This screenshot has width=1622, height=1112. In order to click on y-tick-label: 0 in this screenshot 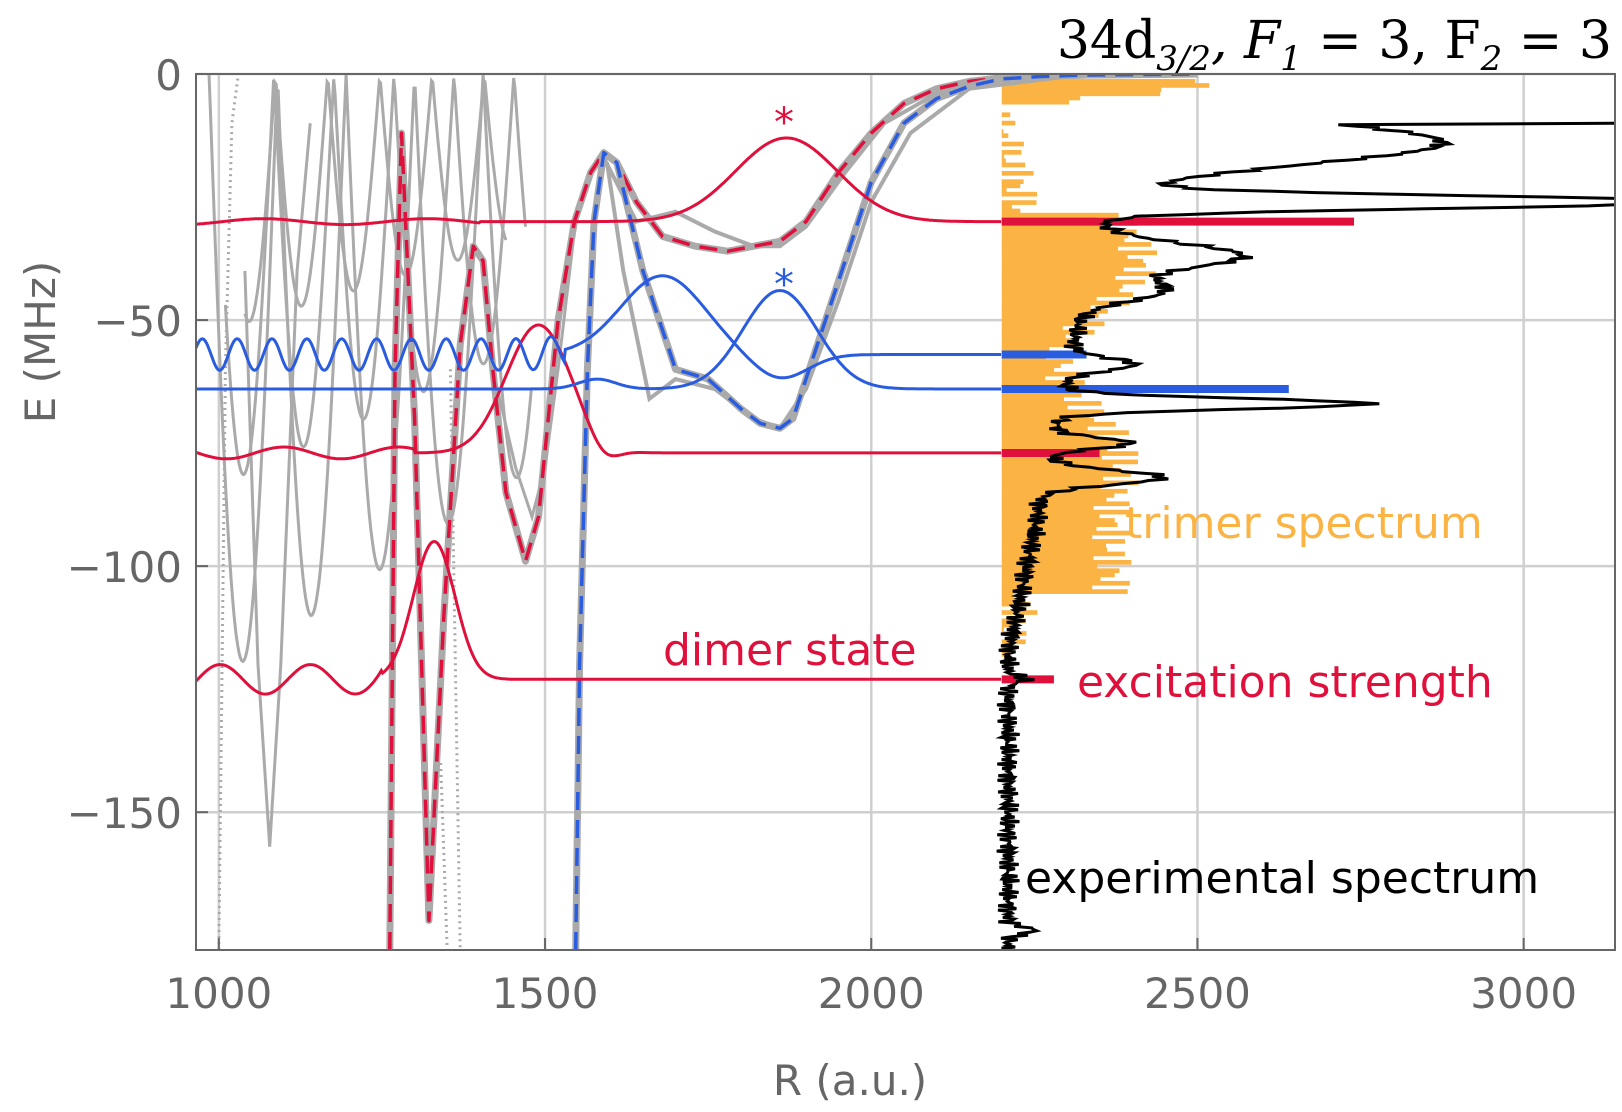, I will do `click(168, 75)`.